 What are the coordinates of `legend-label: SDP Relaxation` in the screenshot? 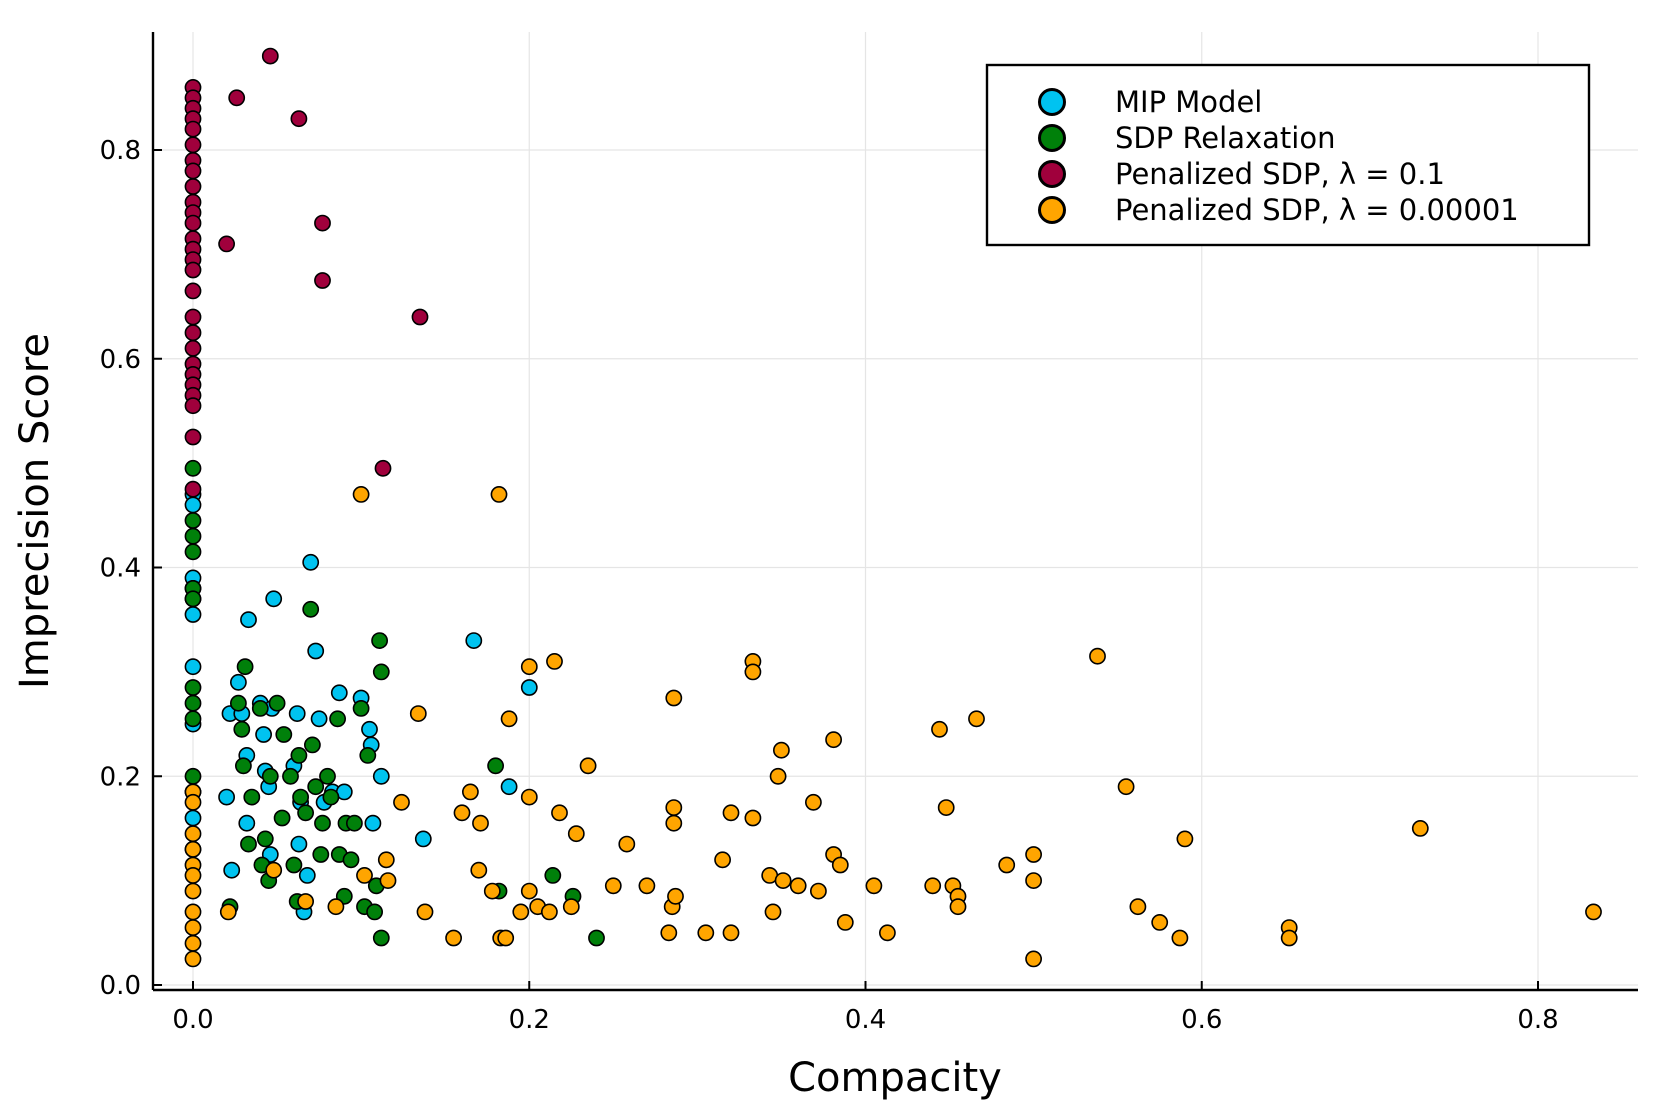 It's located at (1225, 138).